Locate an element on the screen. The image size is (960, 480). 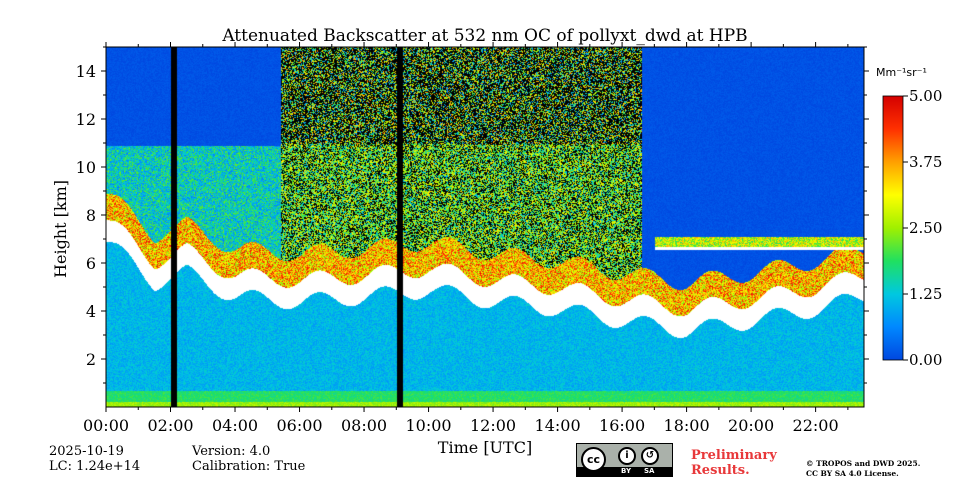
x-tick-label: 06:00 is located at coordinates (299, 425).